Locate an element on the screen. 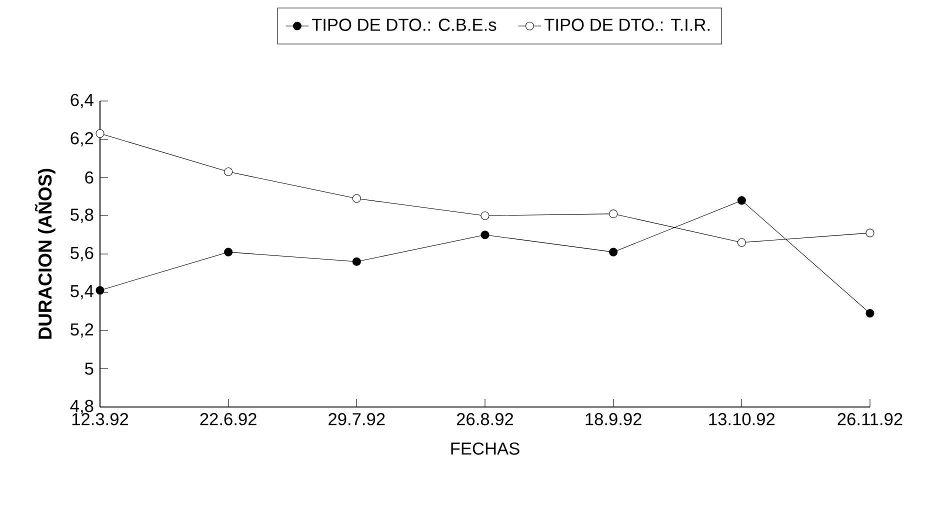  x-tick-label: 26.8.92 is located at coordinates (485, 419).